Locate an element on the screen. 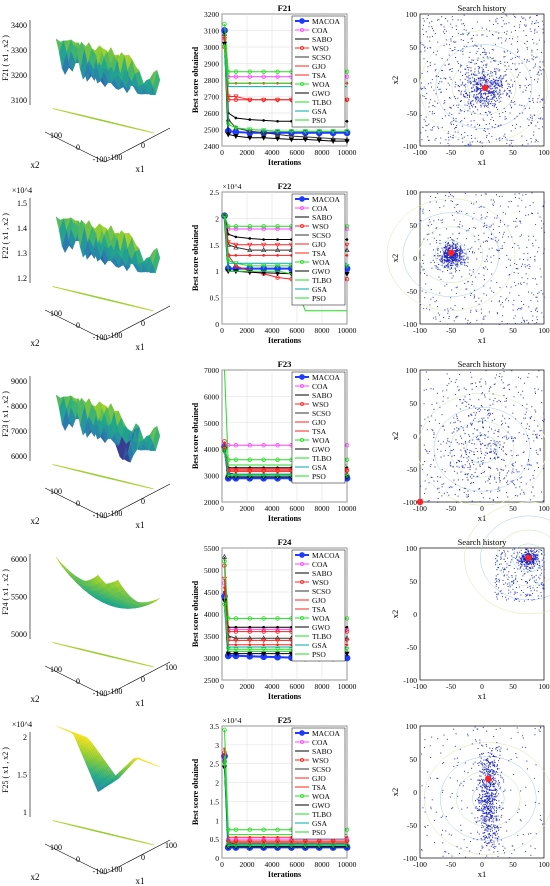 The width and height of the screenshot is (550, 886). legend-box is located at coordinates (318, 249).